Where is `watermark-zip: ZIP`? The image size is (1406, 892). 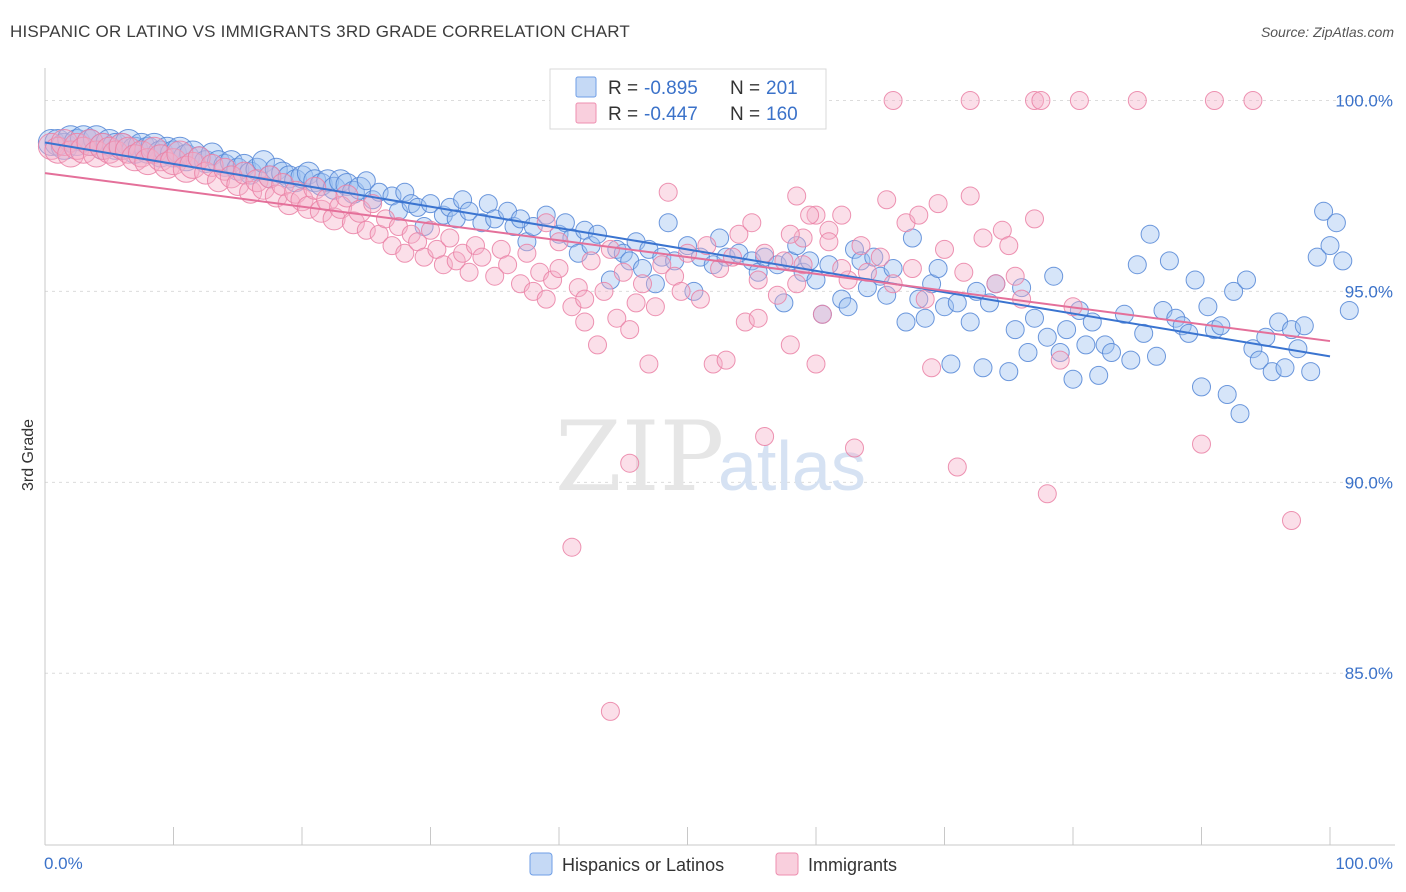 watermark-zip: ZIP is located at coordinates (639, 457).